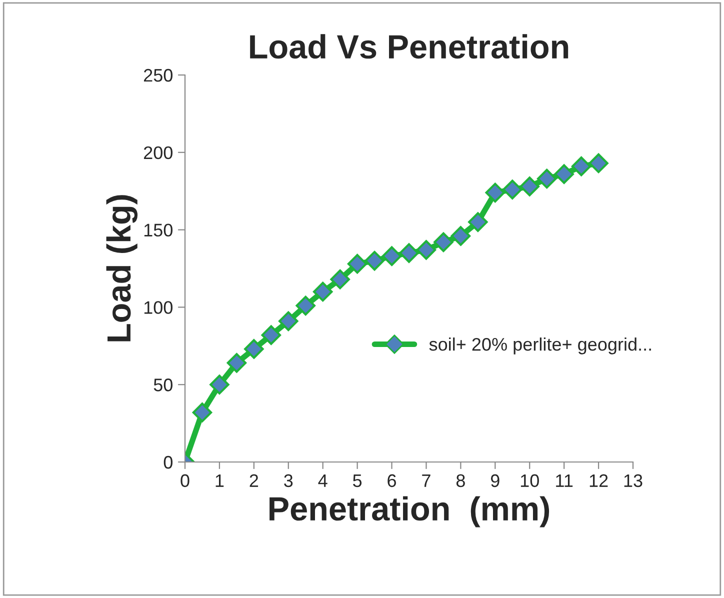  Describe the element at coordinates (122, 268) in the screenshot. I see `y-axis-title: Load (kg)` at that location.